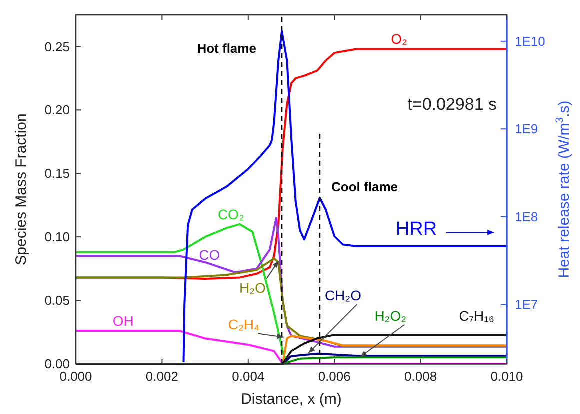 The image size is (580, 414). What do you see at coordinates (421, 376) in the screenshot?
I see `x-tick-label: 0.008` at bounding box center [421, 376].